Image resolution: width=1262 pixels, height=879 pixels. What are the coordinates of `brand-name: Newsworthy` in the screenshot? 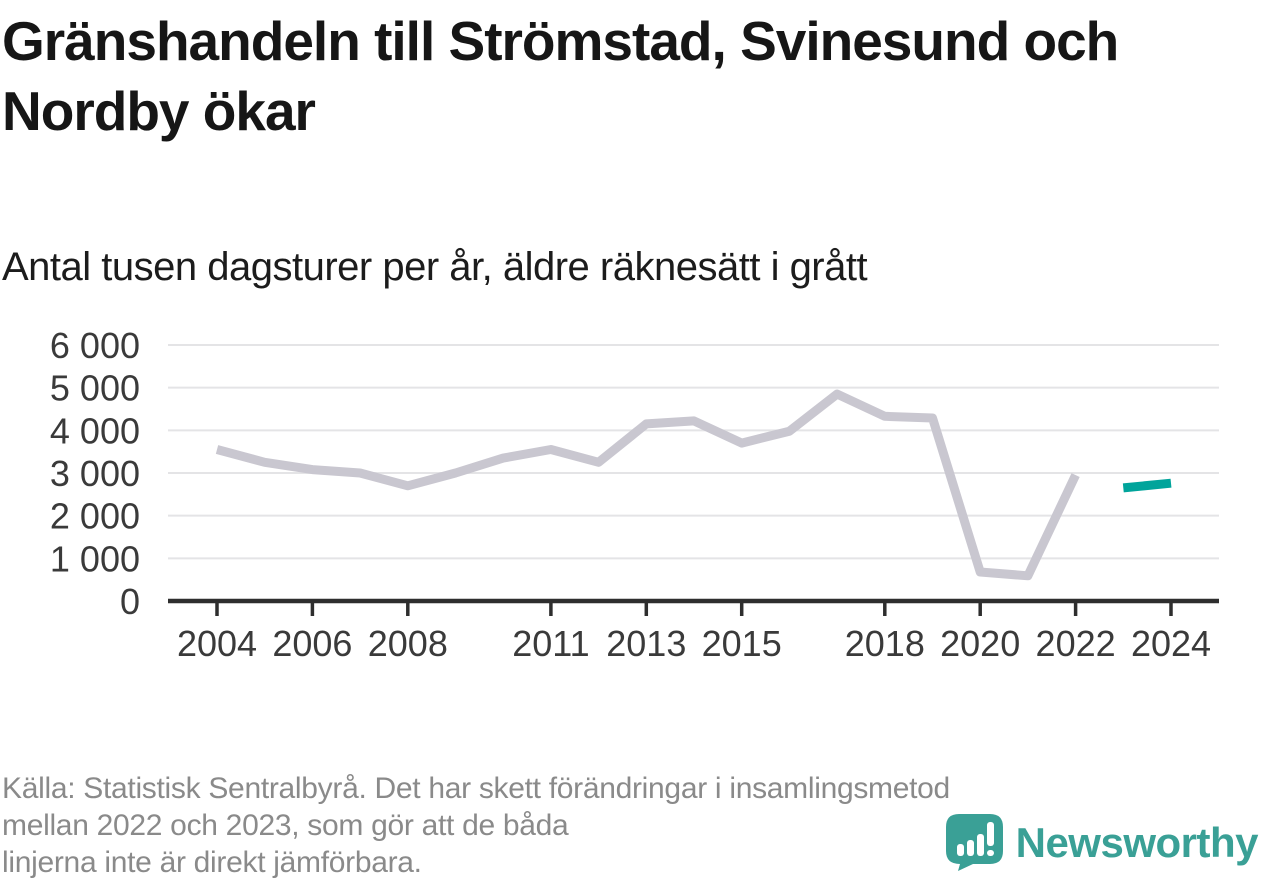 It's located at (1137, 842).